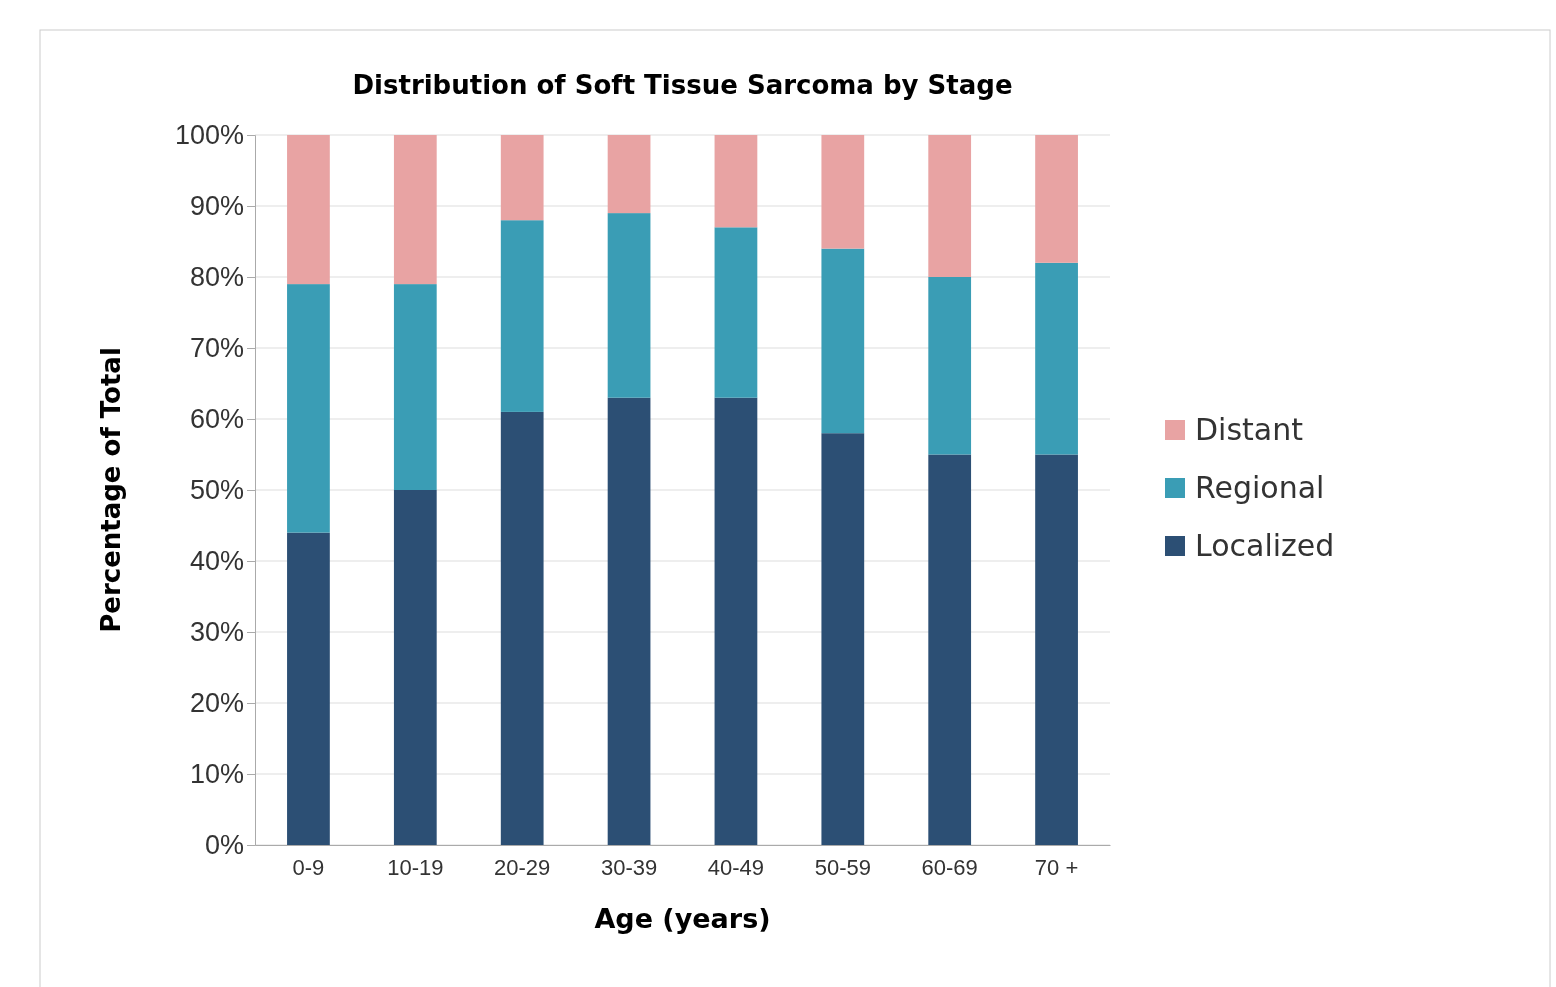 The height and width of the screenshot is (987, 1556). Describe the element at coordinates (1260, 487) in the screenshot. I see `legend-label: Regional` at that location.